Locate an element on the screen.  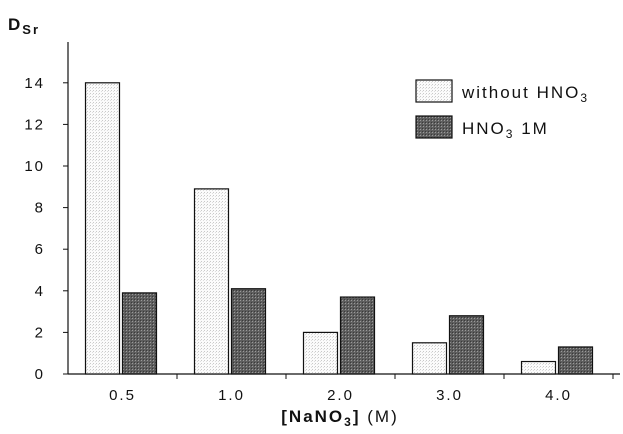
y-tick-label: 10 is located at coordinates (34, 166).